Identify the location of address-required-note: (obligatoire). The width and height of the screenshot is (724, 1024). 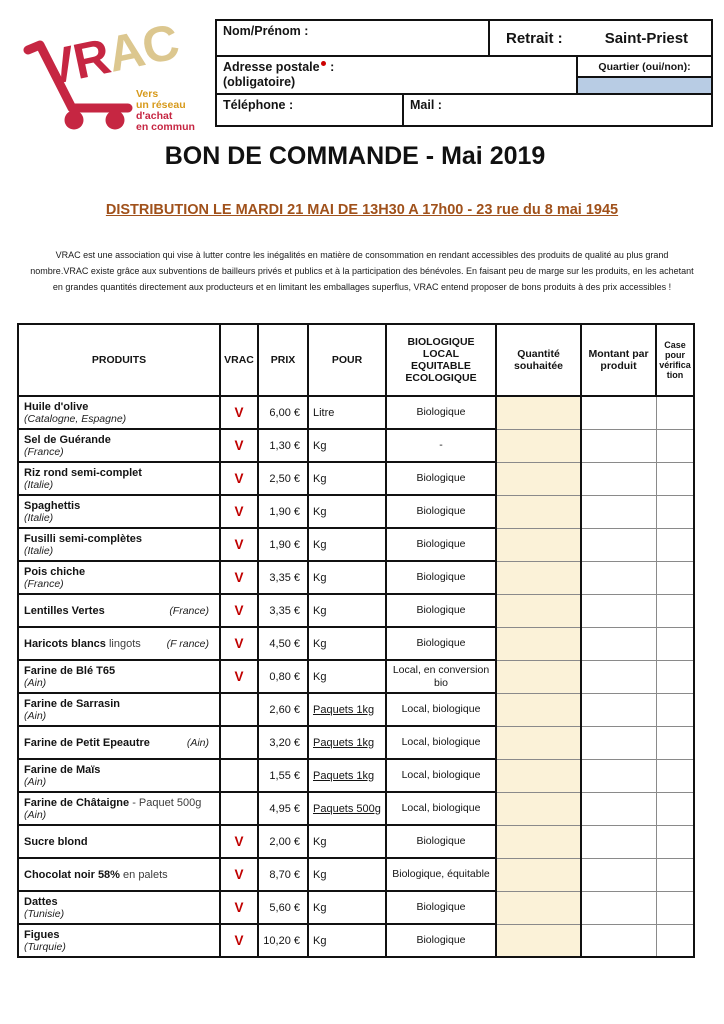
(259, 82).